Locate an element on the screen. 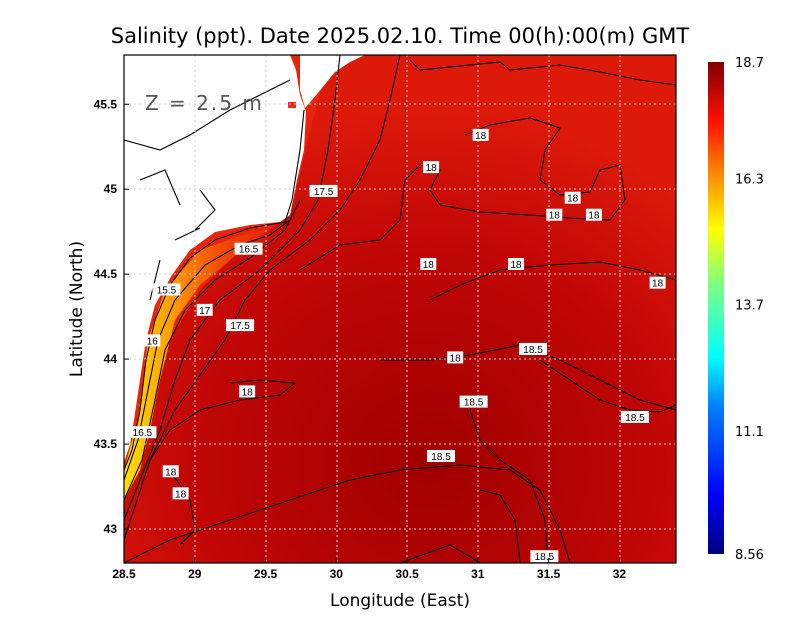 The image size is (800, 618). contour-label: 16 is located at coordinates (153, 341).